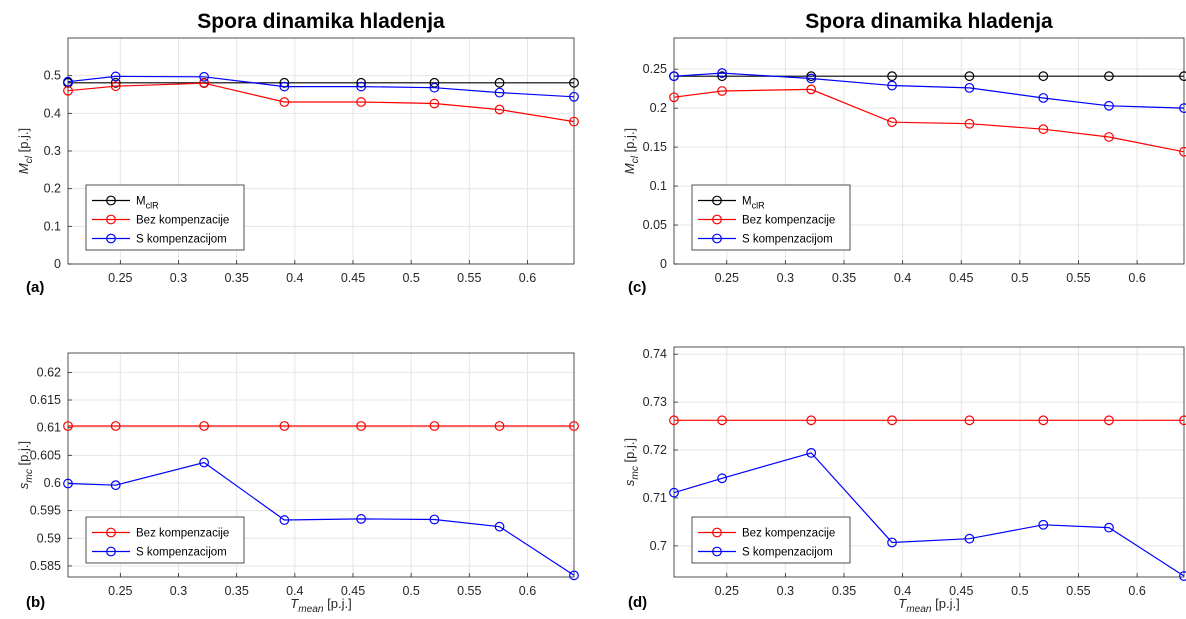 The width and height of the screenshot is (1186, 619). What do you see at coordinates (52, 483) in the screenshot?
I see `y-tick-label: 0.6` at bounding box center [52, 483].